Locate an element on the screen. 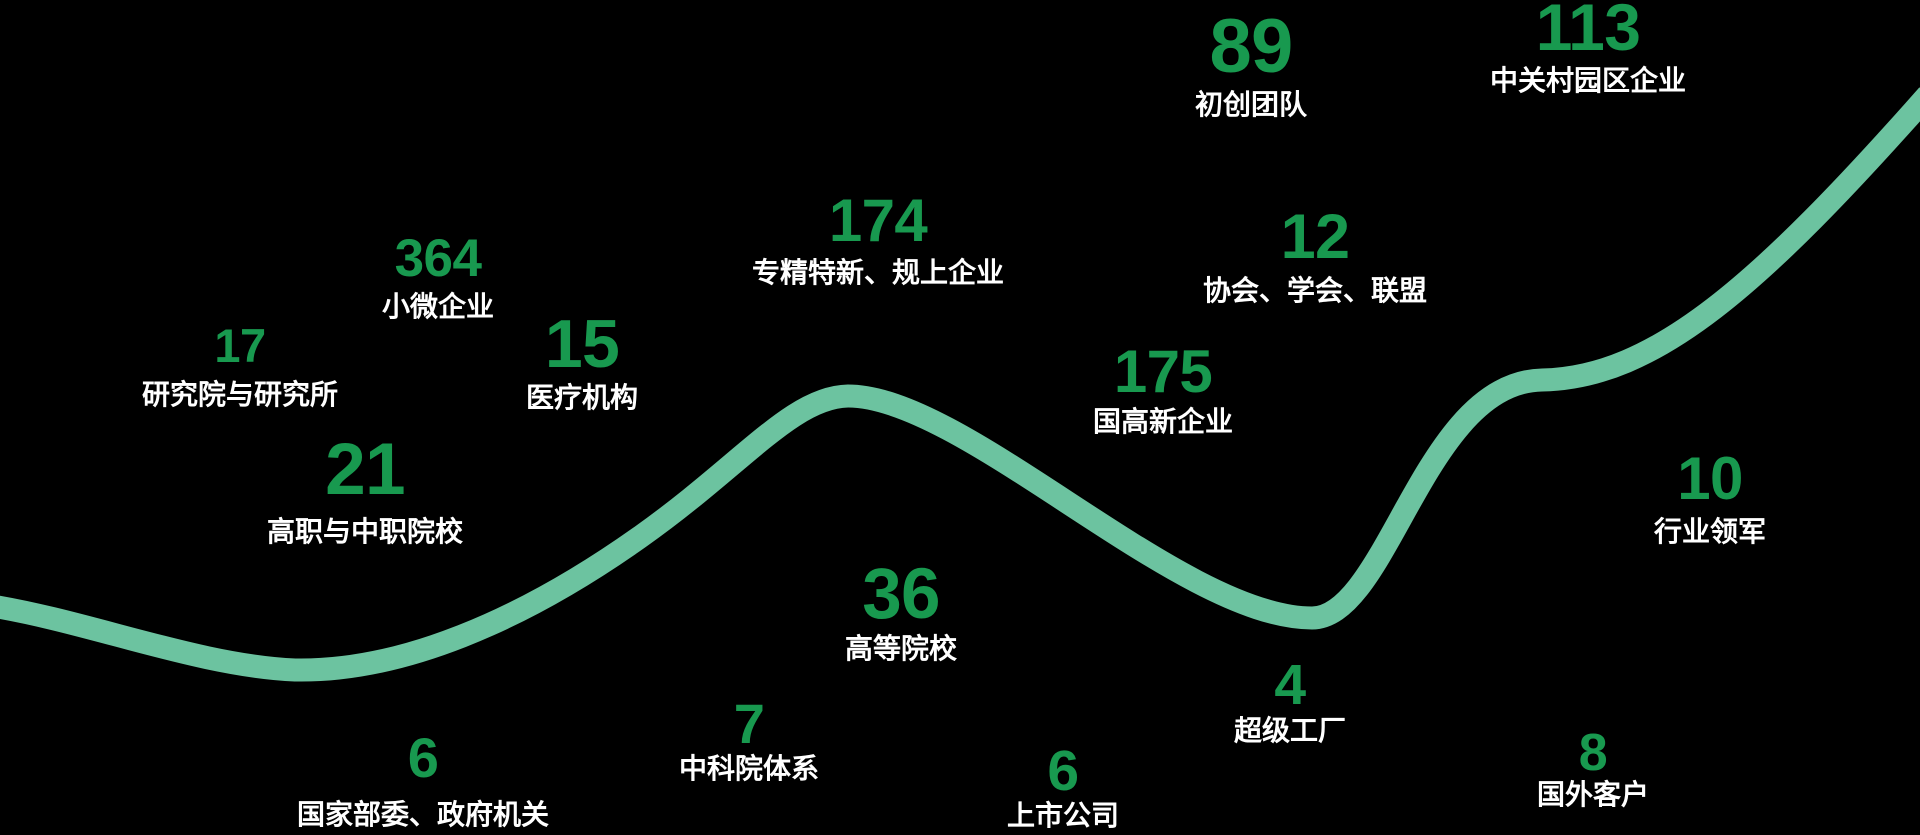 This screenshot has height=835, width=1920. stat-item-research-institutes: 17 研究院与研究所 is located at coordinates (240, 366).